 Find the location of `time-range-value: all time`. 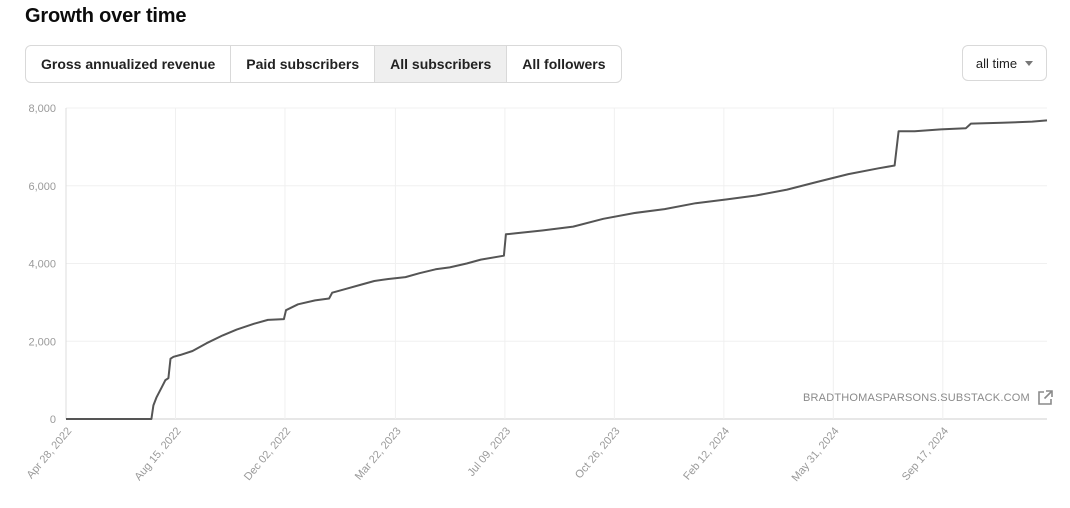

time-range-value: all time is located at coordinates (996, 63).